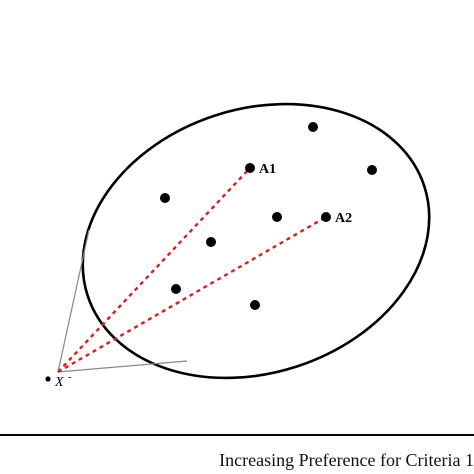 This screenshot has width=474, height=474. What do you see at coordinates (326, 217) in the screenshot?
I see `alternative-point-a2` at bounding box center [326, 217].